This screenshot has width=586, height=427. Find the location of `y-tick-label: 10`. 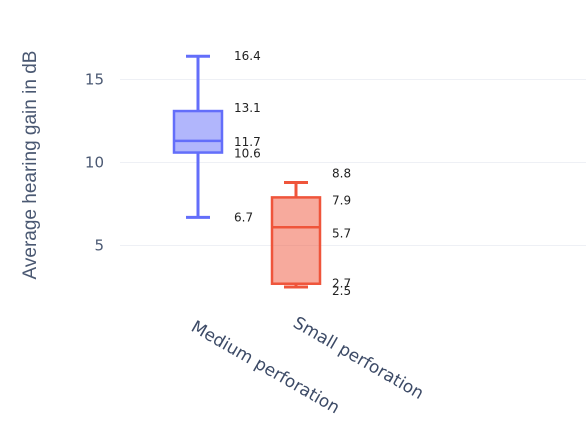

y-tick-label: 10 is located at coordinates (94, 163).